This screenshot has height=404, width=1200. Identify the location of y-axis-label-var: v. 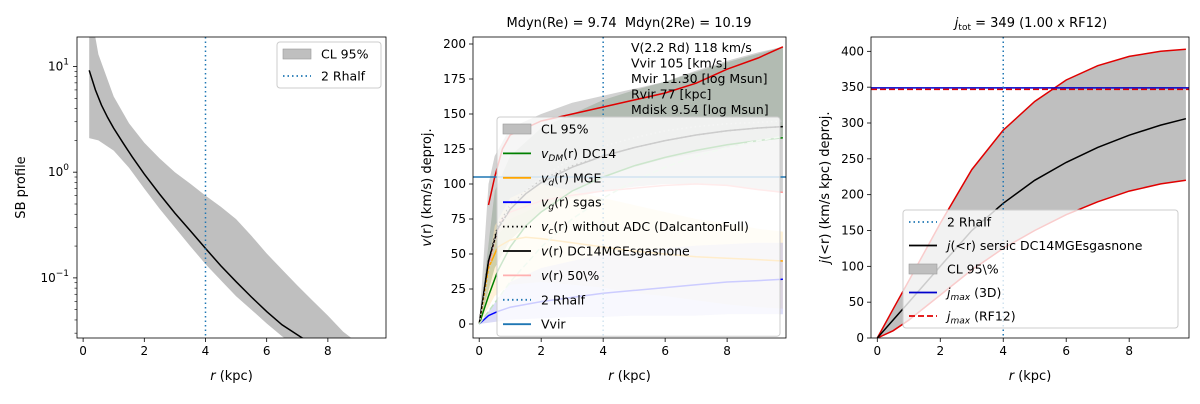
(427, 243).